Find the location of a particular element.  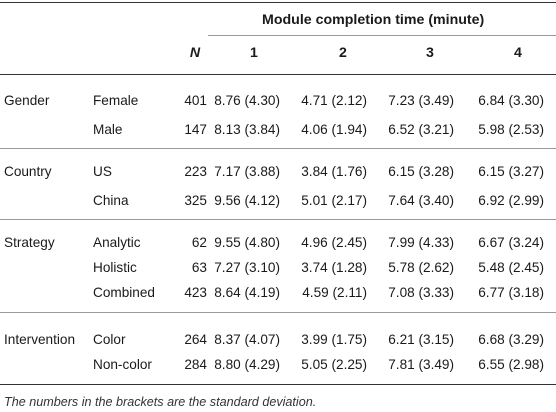

module-3-value: 6.15 (3.28) is located at coordinates (421, 171).